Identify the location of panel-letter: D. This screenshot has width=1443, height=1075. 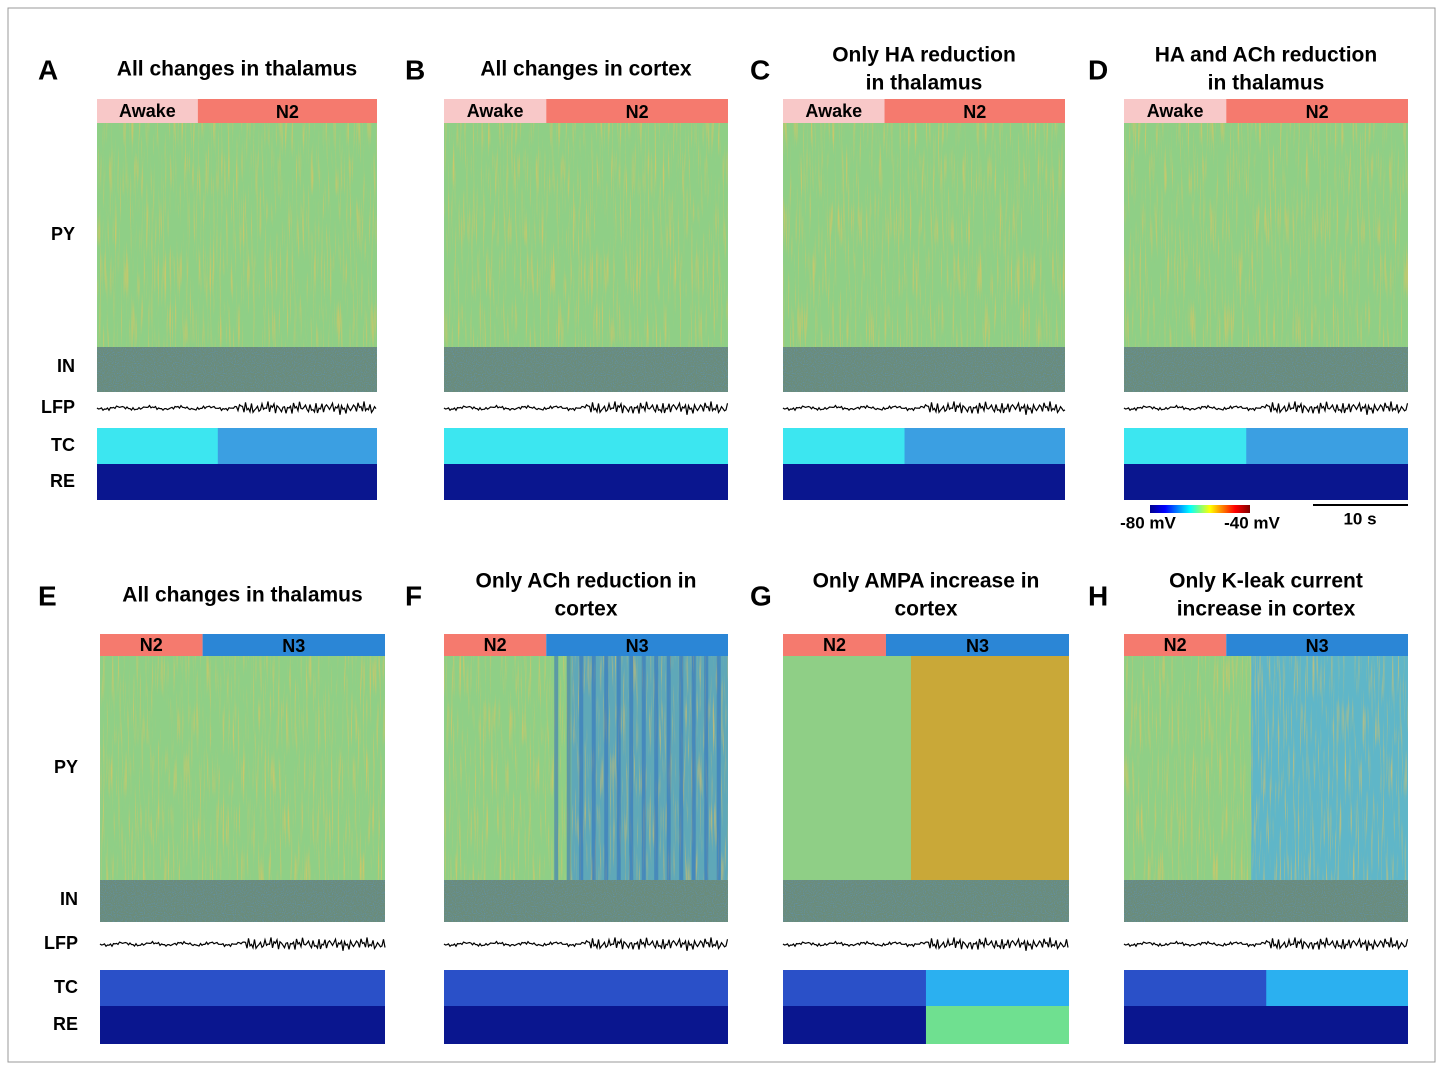
(1098, 69).